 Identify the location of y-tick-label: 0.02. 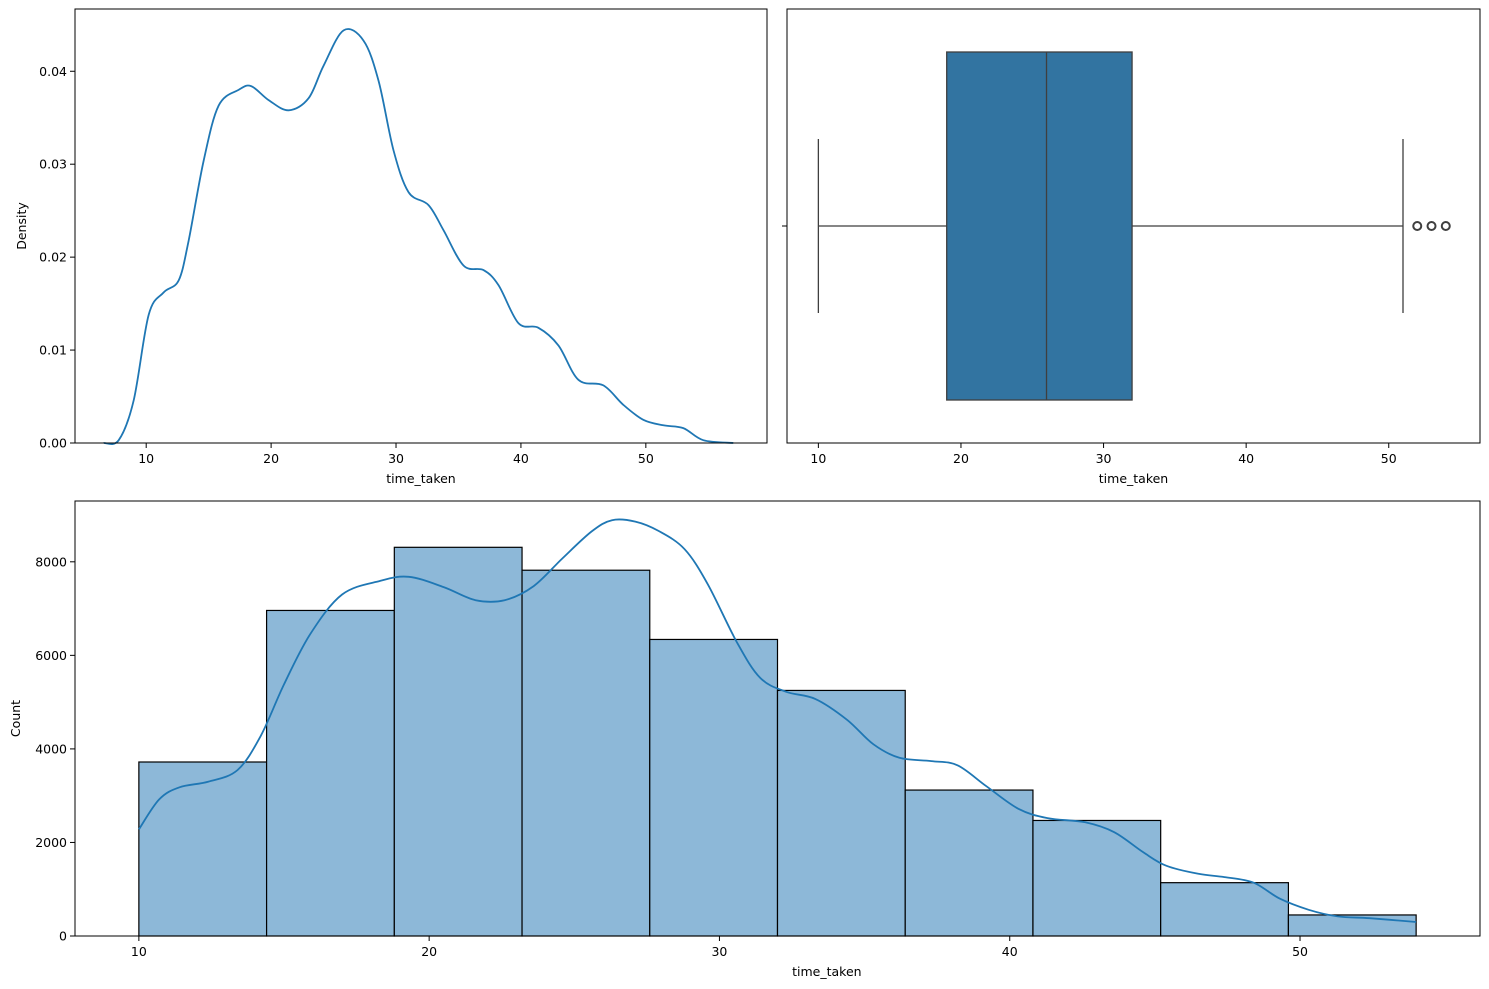
(53, 257).